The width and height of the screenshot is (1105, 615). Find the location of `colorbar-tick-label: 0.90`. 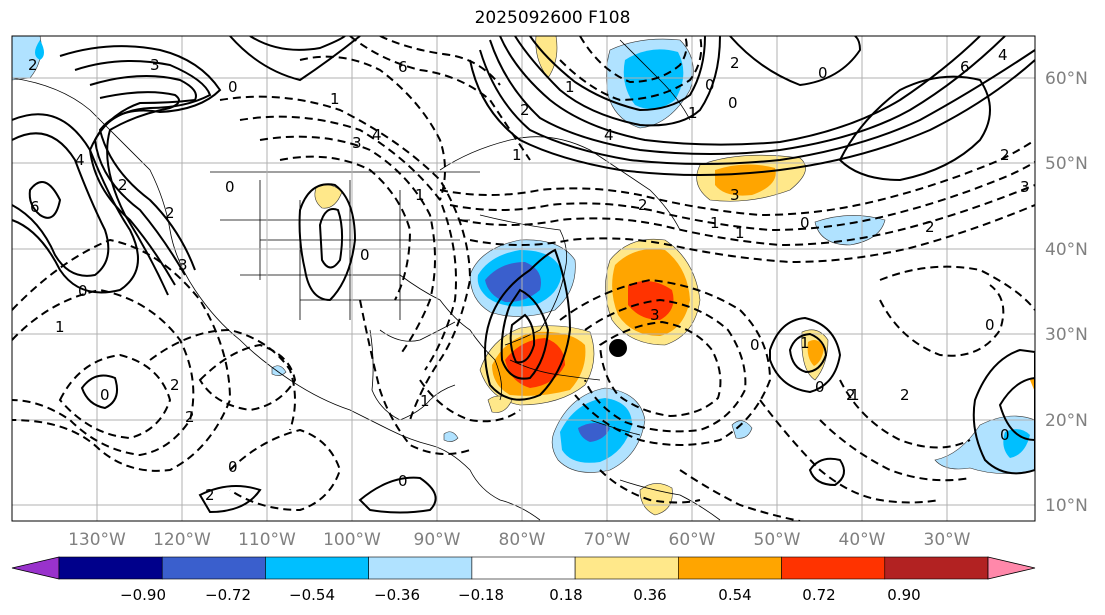

colorbar-tick-label: 0.90 is located at coordinates (903, 595).